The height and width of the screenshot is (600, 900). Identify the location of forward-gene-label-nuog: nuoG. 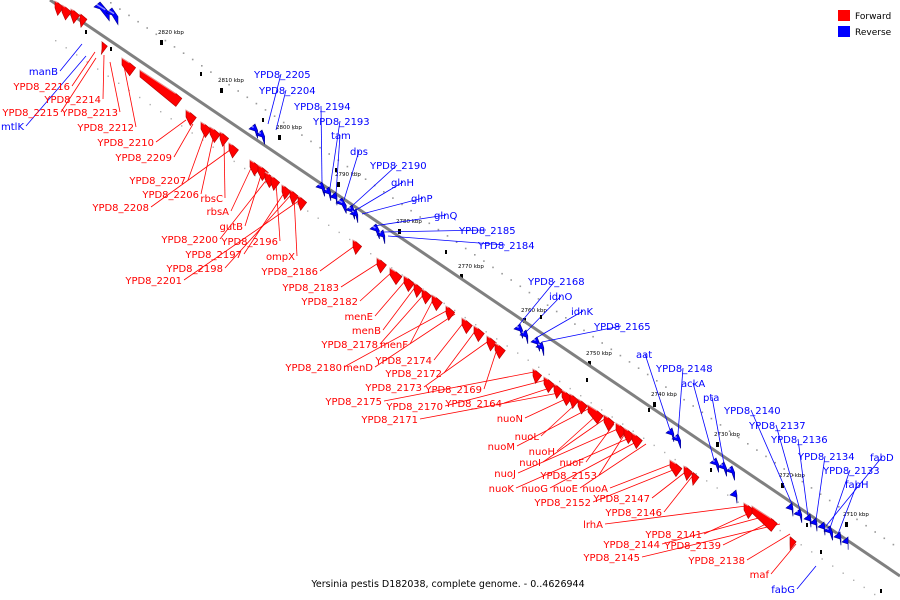
(534, 489).